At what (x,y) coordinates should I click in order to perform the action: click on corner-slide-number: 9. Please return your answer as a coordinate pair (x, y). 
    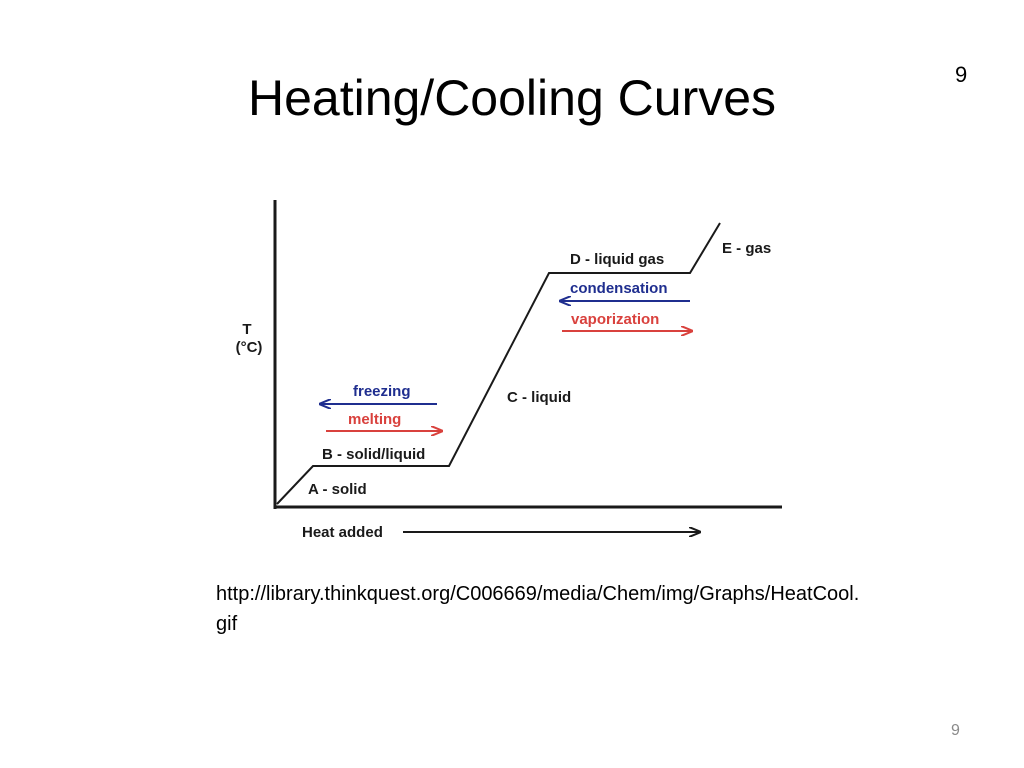
    Looking at the image, I should click on (961, 74).